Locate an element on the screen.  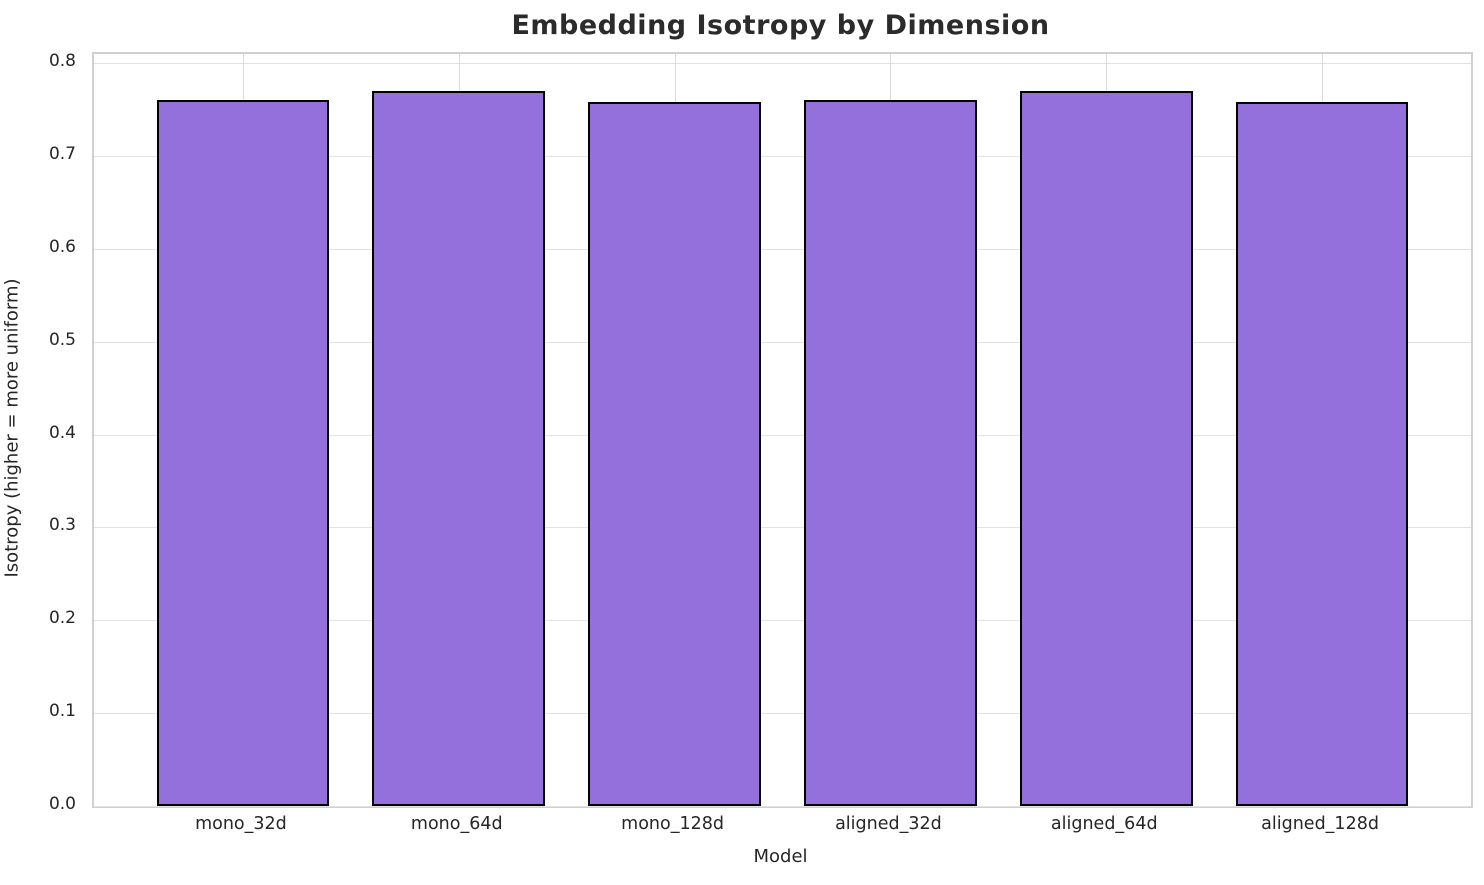
x-tick-label: mono_32d is located at coordinates (241, 824).